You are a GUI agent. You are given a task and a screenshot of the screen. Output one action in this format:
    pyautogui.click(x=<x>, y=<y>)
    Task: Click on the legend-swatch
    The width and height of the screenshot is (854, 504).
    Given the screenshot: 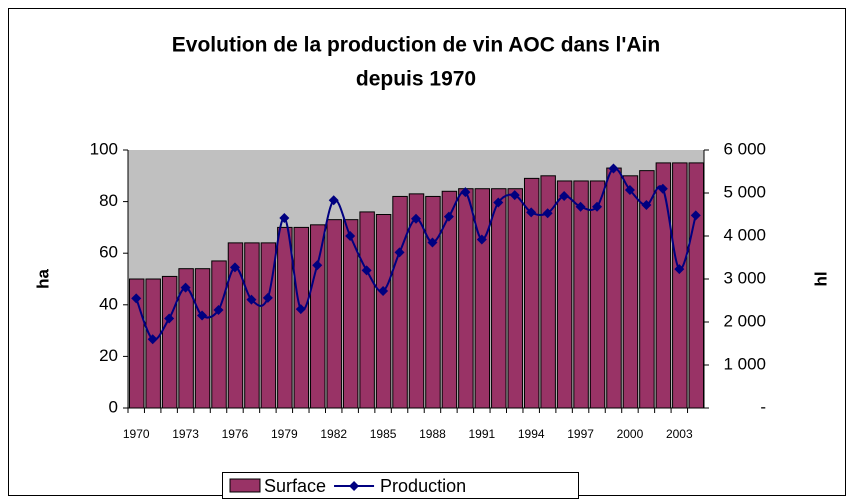 What is the action you would take?
    pyautogui.click(x=245, y=485)
    